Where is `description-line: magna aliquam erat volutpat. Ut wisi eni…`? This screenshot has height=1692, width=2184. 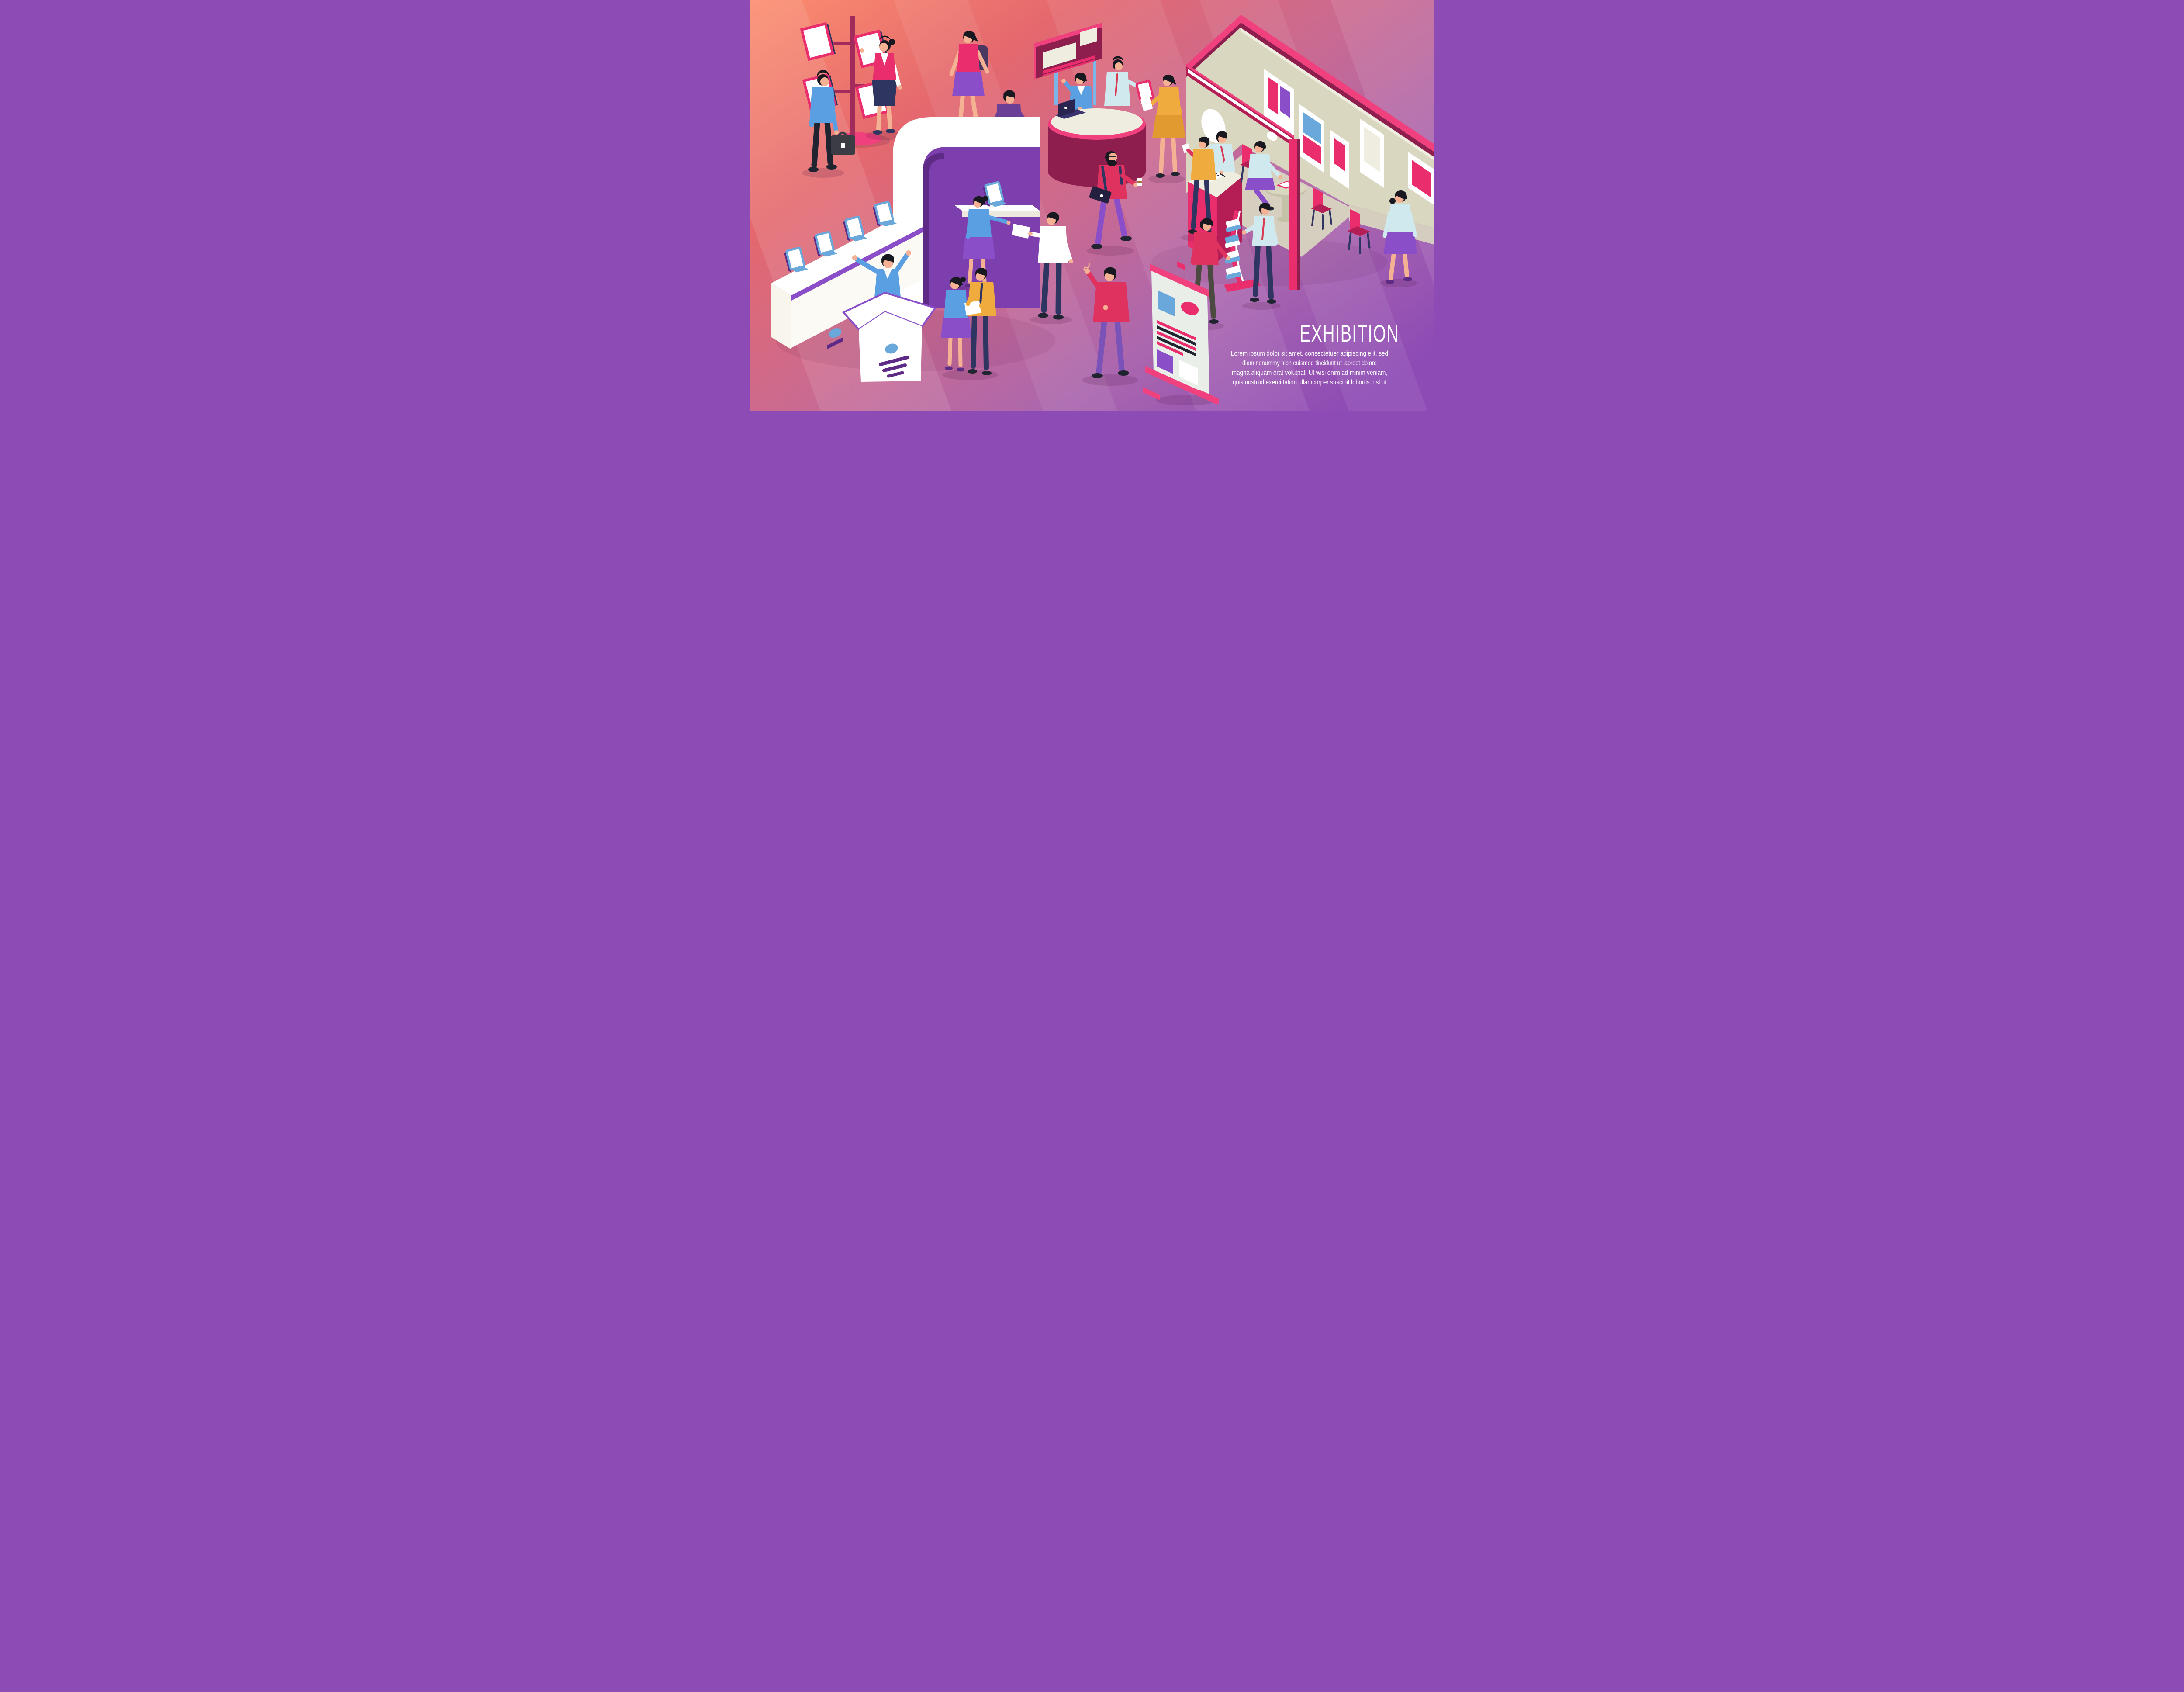
description-line: magna aliquam erat volutpat. Ut wisi eni… is located at coordinates (1309, 373).